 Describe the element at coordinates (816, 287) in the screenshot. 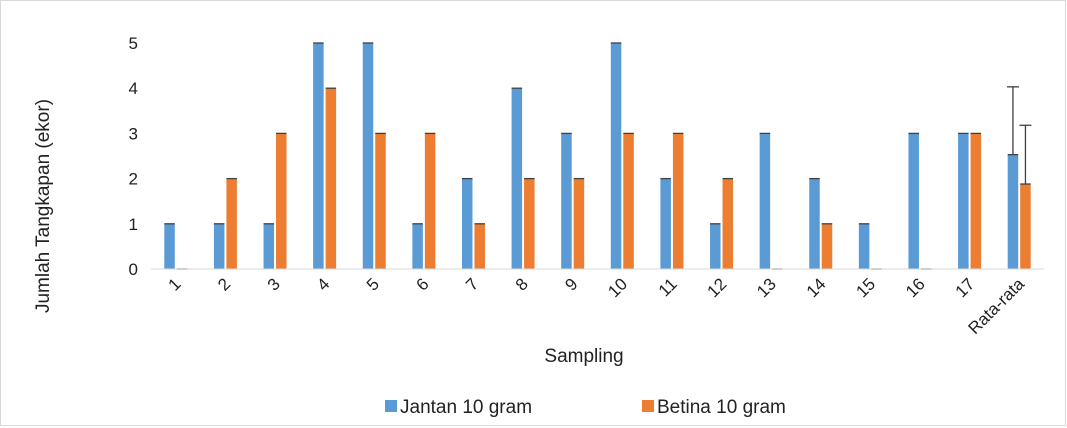

I see `x-tick-label: 14` at that location.